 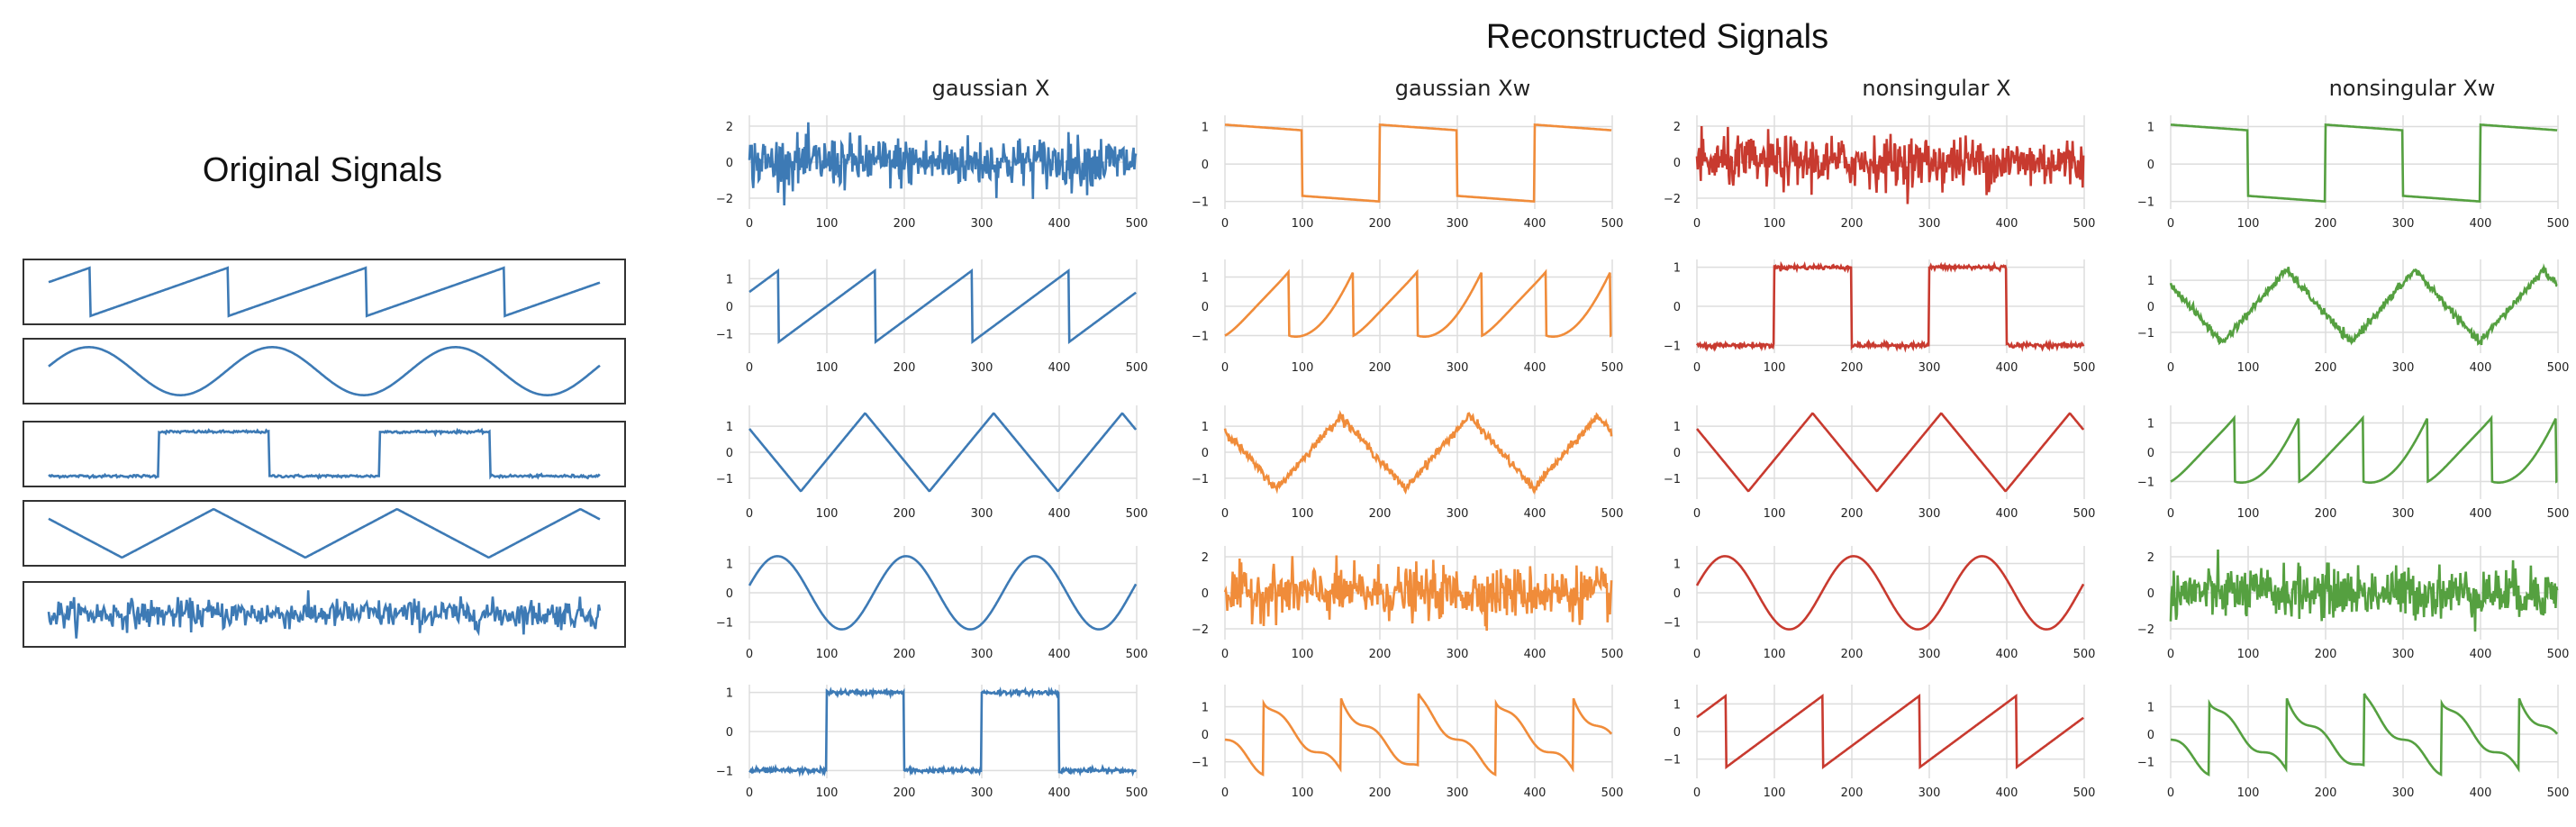 What do you see at coordinates (1677, 127) in the screenshot?
I see `y-tick-label: 2` at bounding box center [1677, 127].